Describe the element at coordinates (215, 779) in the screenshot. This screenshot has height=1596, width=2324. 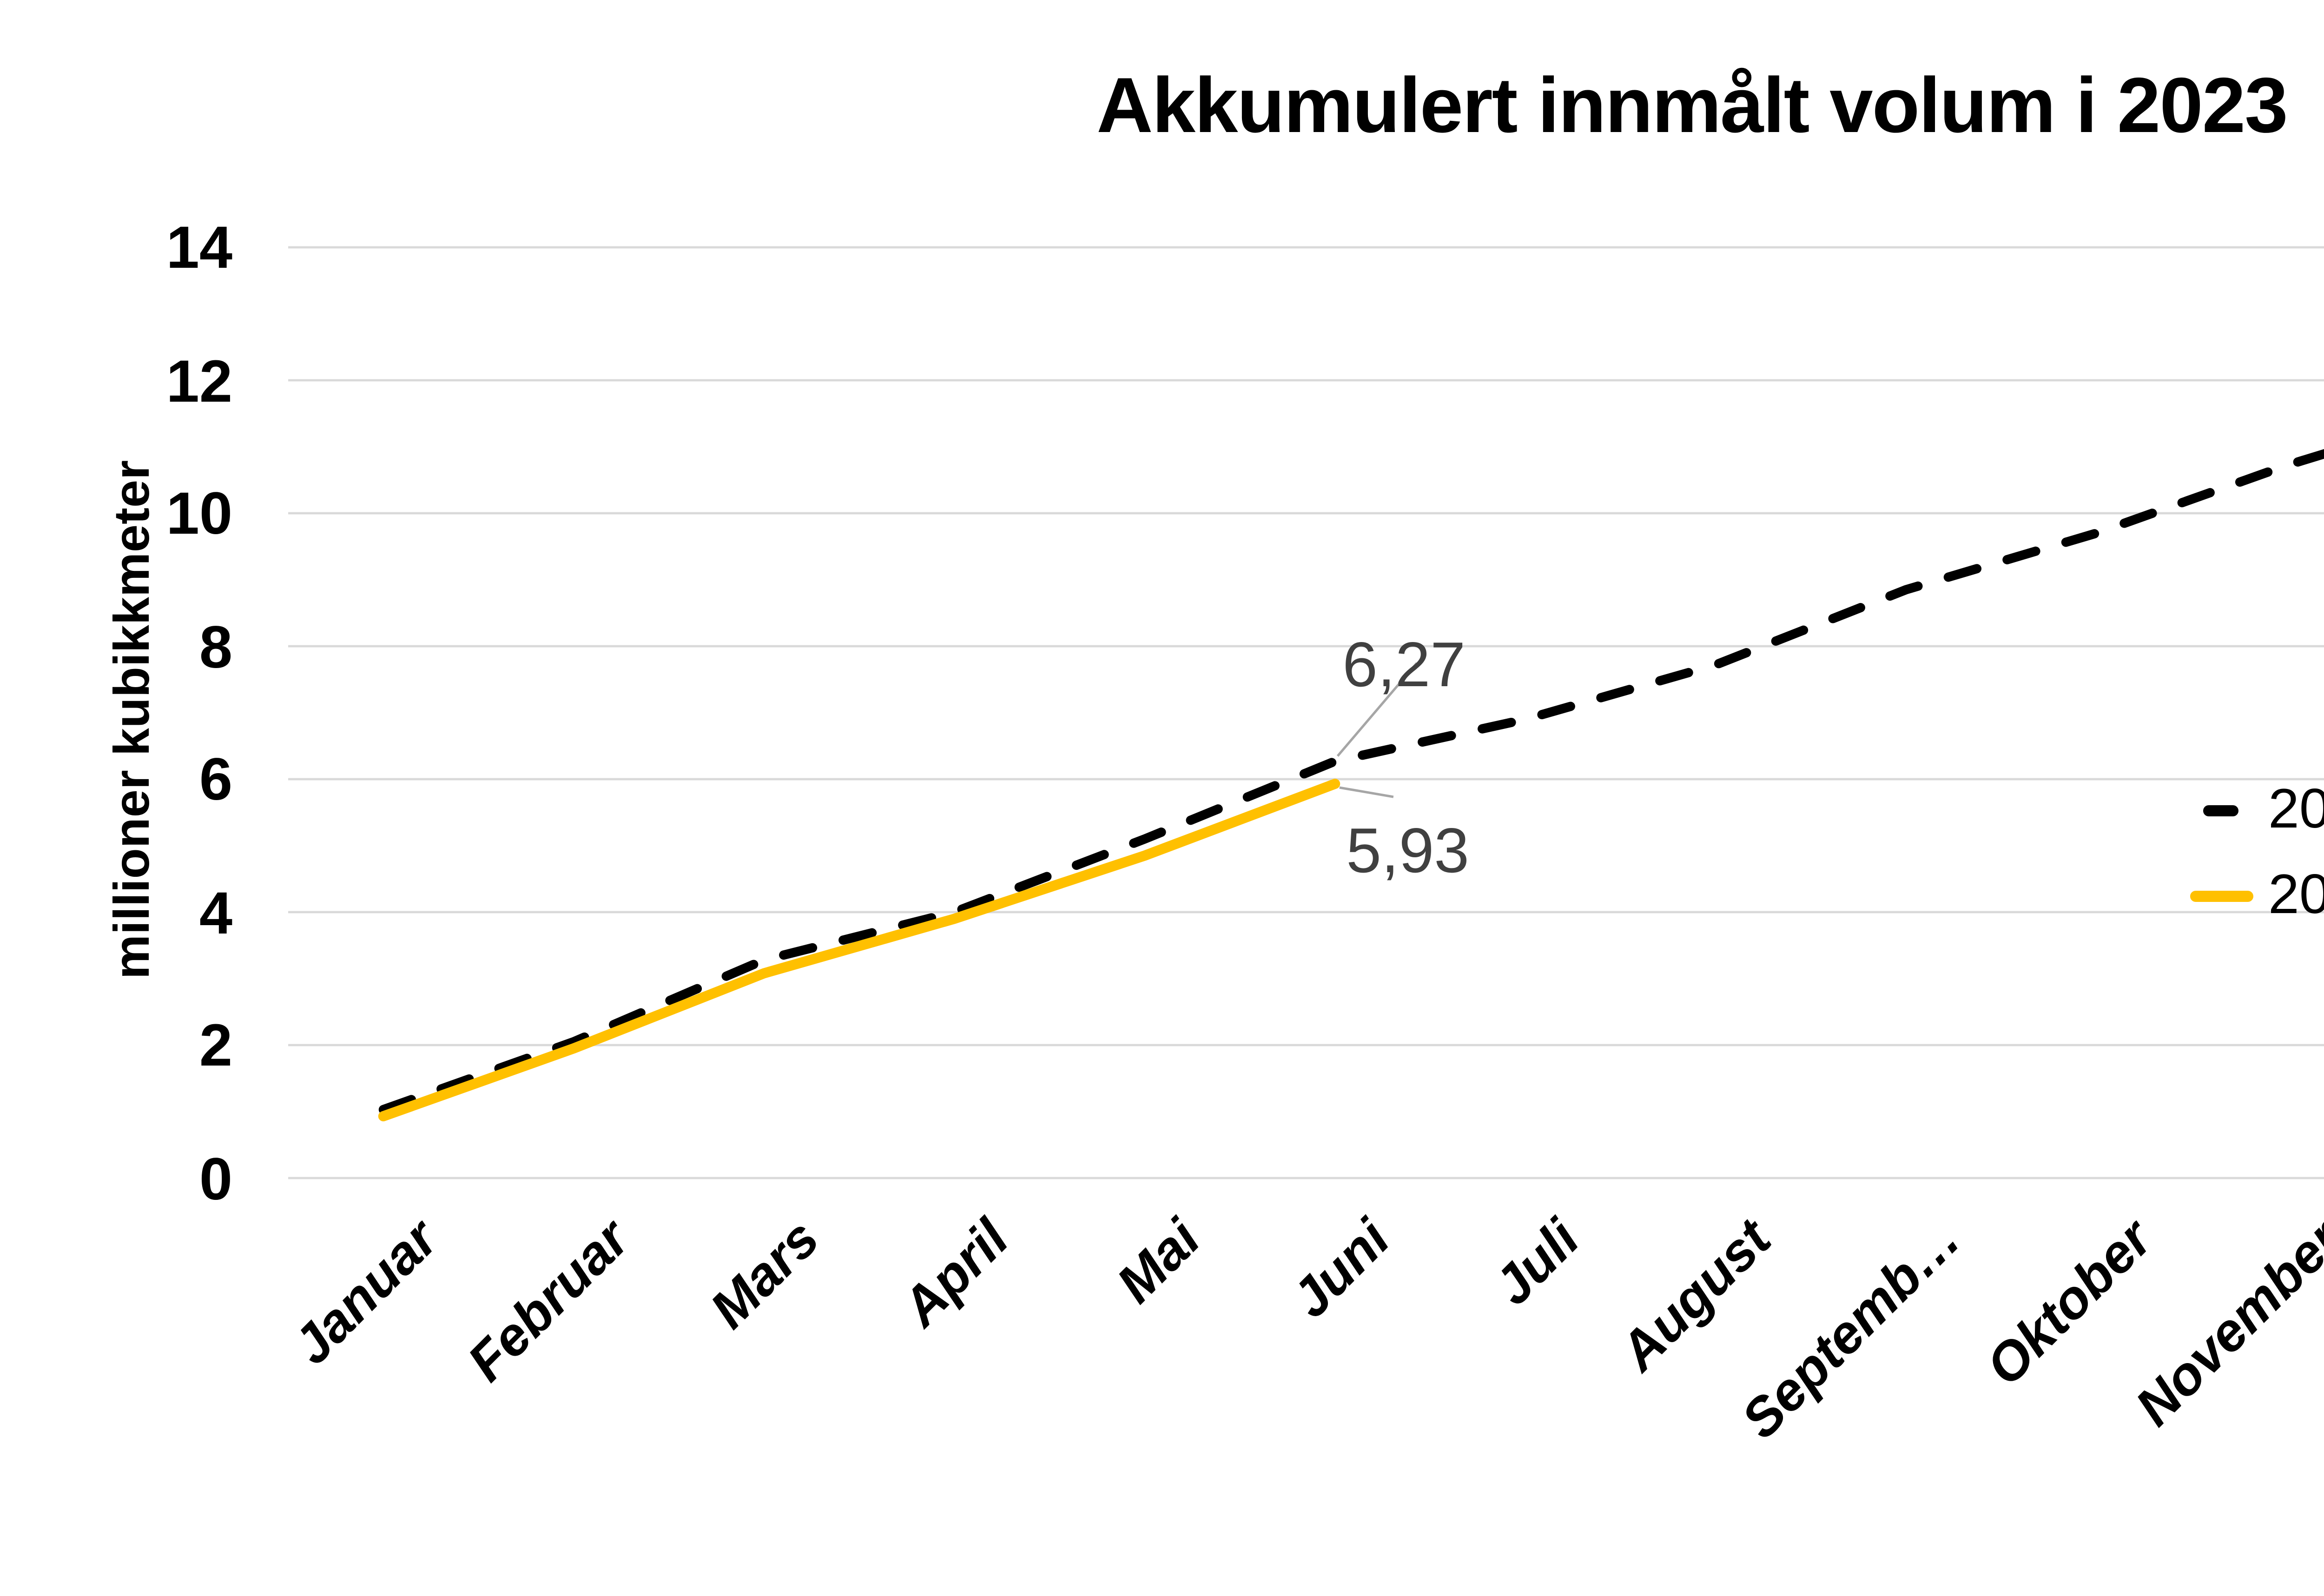
I see `y-axis-tick-label: 6` at that location.